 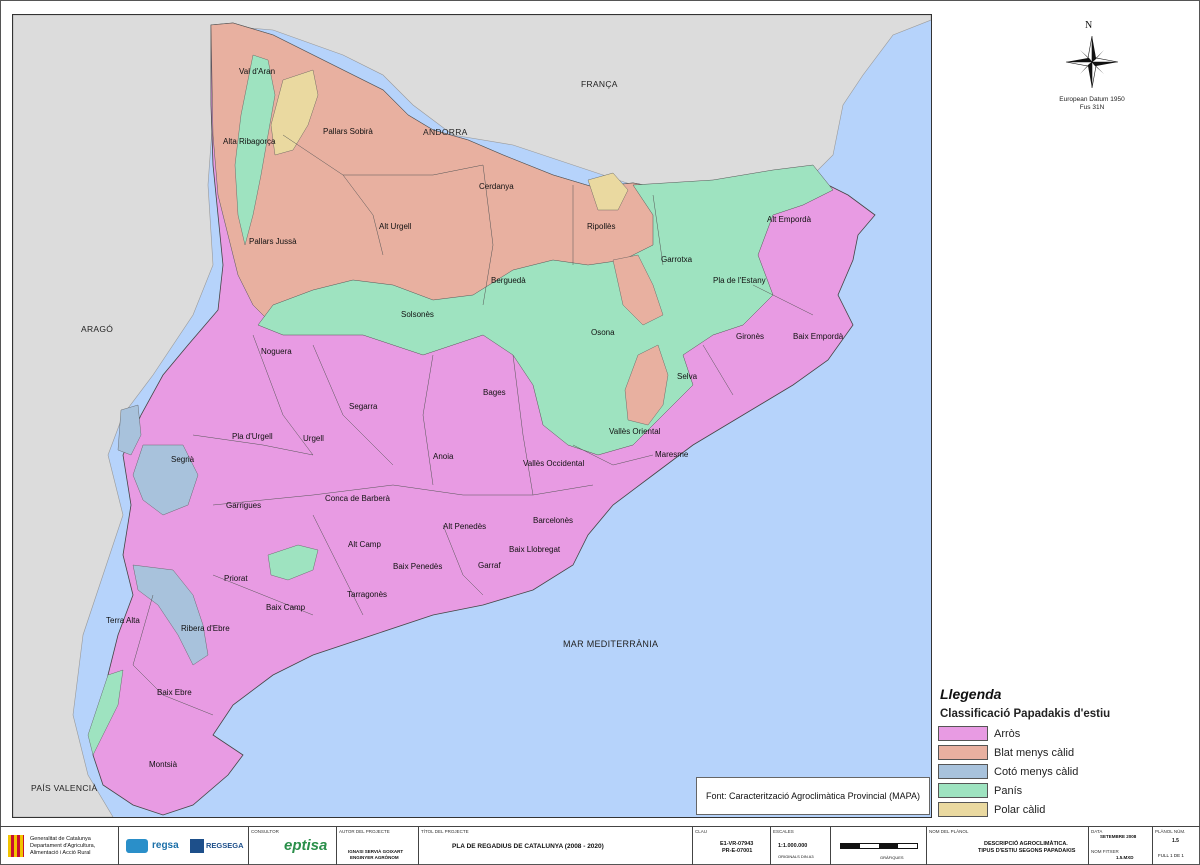 What do you see at coordinates (60, 839) in the screenshot?
I see `tb-org1: Generalitat de Catalunya` at bounding box center [60, 839].